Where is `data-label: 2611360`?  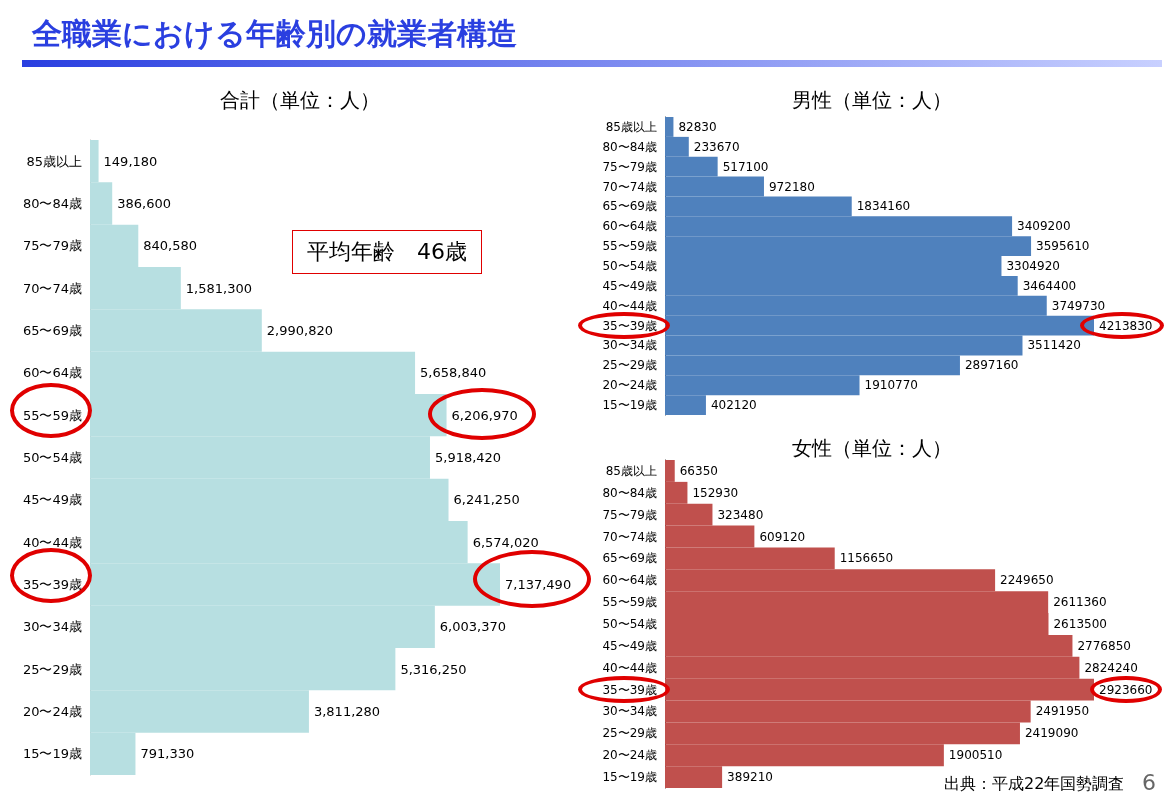 data-label: 2611360 is located at coordinates (1080, 602).